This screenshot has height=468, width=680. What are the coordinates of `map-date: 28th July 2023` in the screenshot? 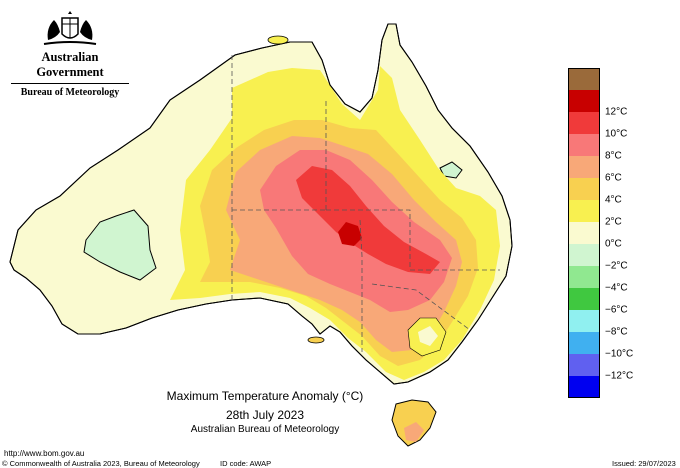 It's located at (265, 415).